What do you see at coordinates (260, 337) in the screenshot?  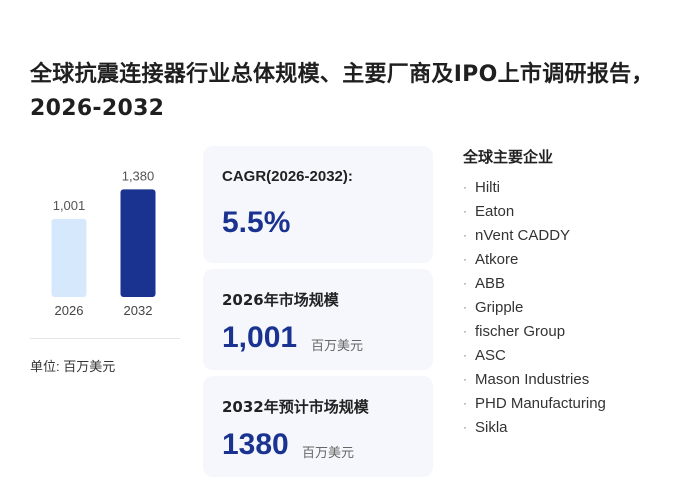 I see `market-2026-value: 1,001` at bounding box center [260, 337].